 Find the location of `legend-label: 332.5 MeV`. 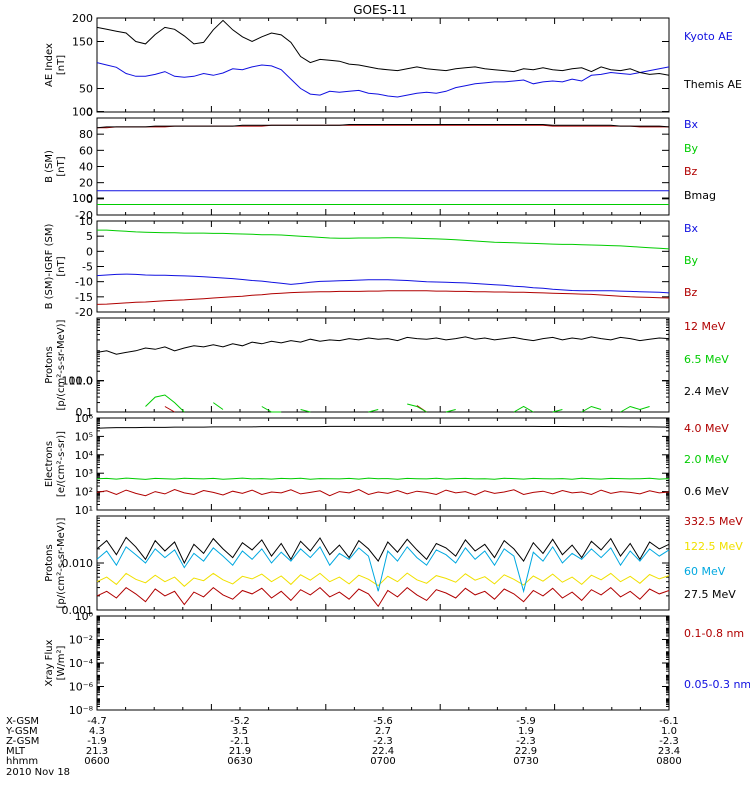

legend-label: 332.5 MeV is located at coordinates (713, 521).